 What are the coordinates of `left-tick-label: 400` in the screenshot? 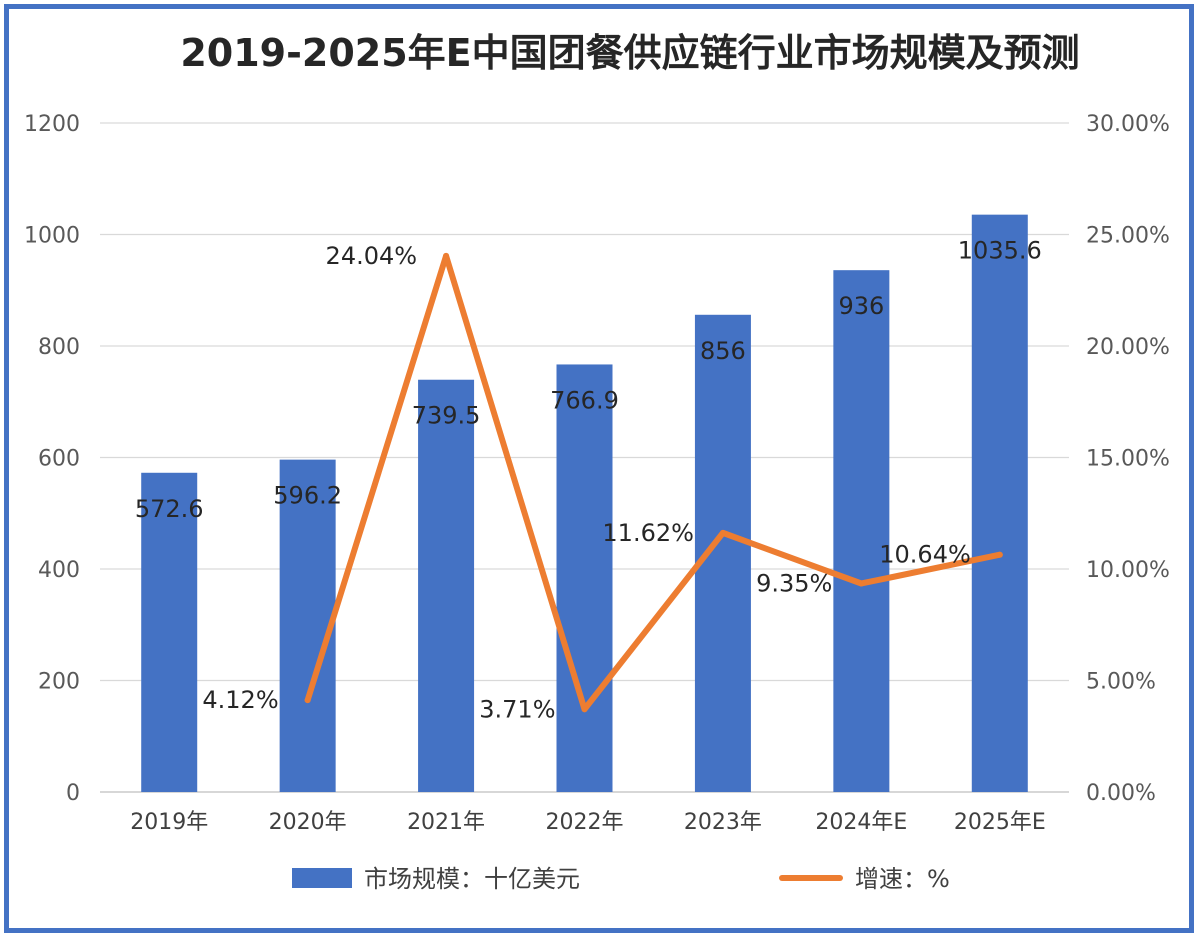 It's located at (59, 570).